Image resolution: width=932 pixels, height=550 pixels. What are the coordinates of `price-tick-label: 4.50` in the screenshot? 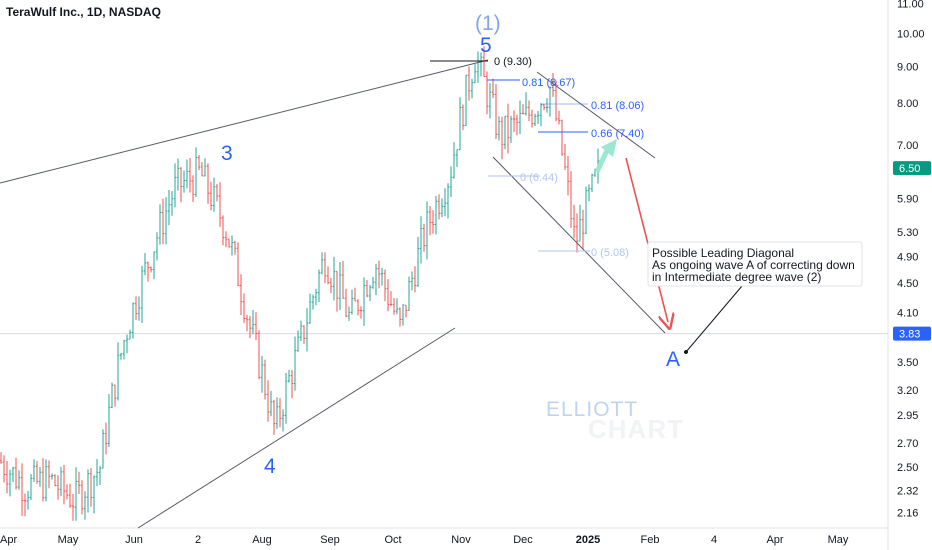 It's located at (907, 284).